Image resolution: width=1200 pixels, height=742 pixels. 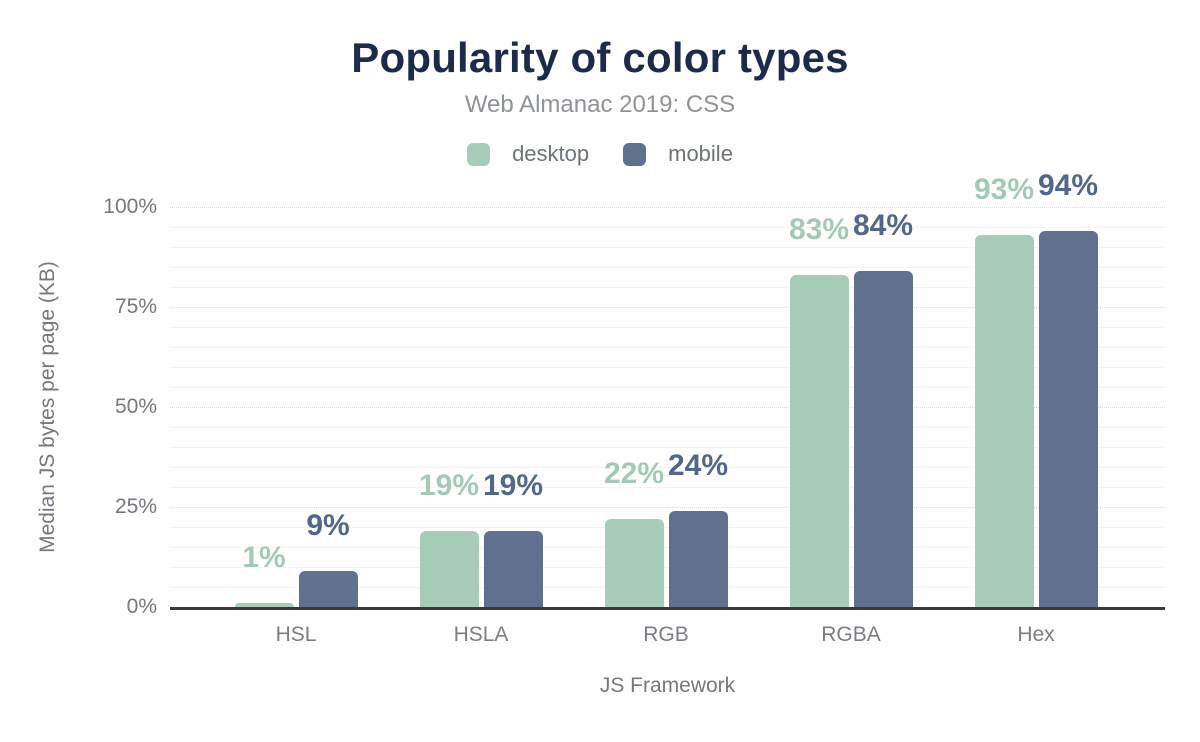 What do you see at coordinates (328, 525) in the screenshot?
I see `value-label-hsl-mobile: 9%` at bounding box center [328, 525].